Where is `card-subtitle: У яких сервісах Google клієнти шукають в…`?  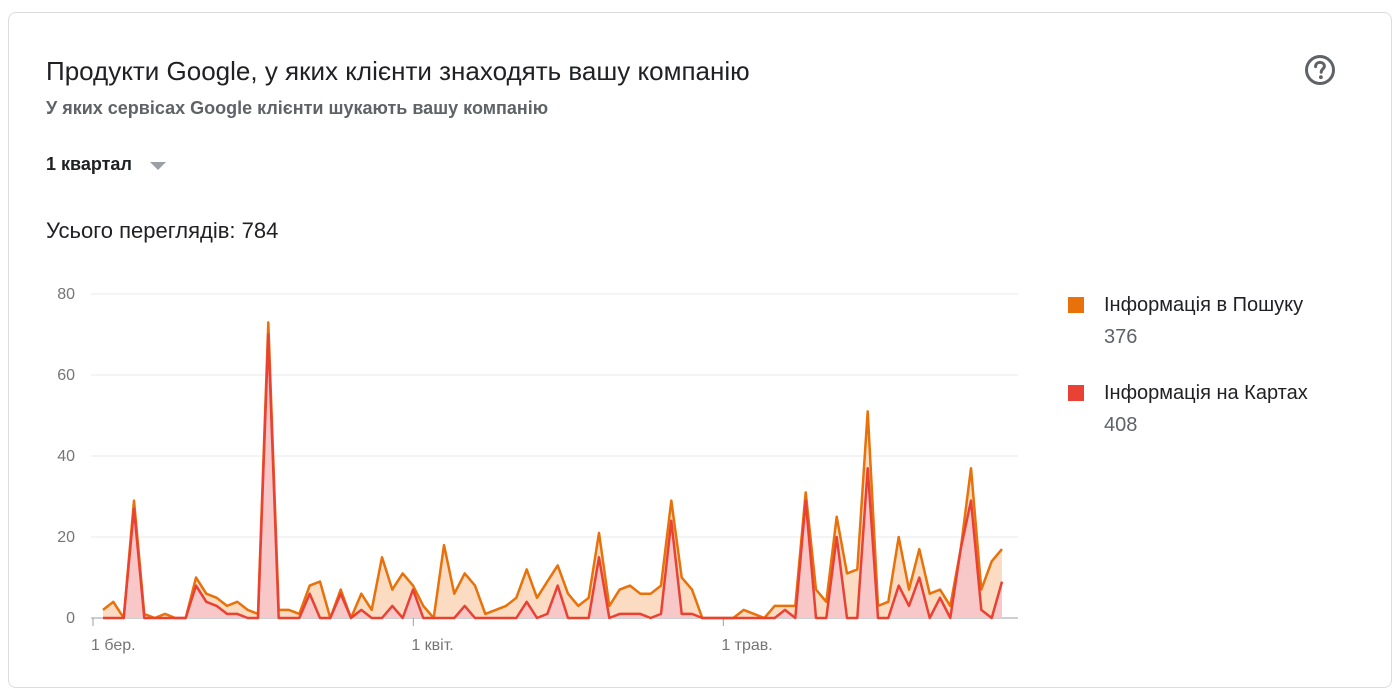 card-subtitle: У яких сервісах Google клієнти шукають в… is located at coordinates (297, 108).